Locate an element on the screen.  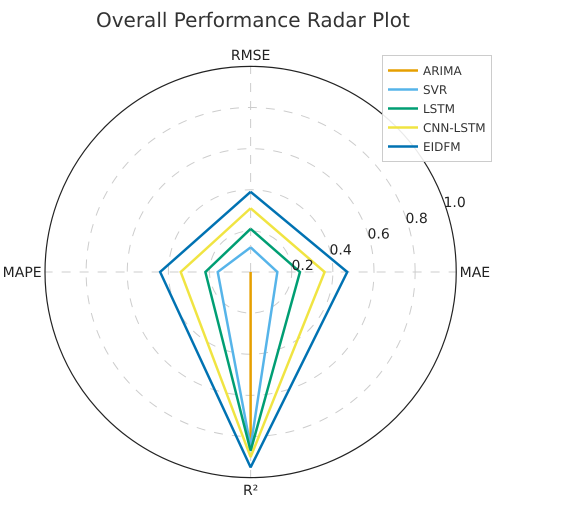
chart-title: Overall Performance Radar Plot is located at coordinates (253, 20).